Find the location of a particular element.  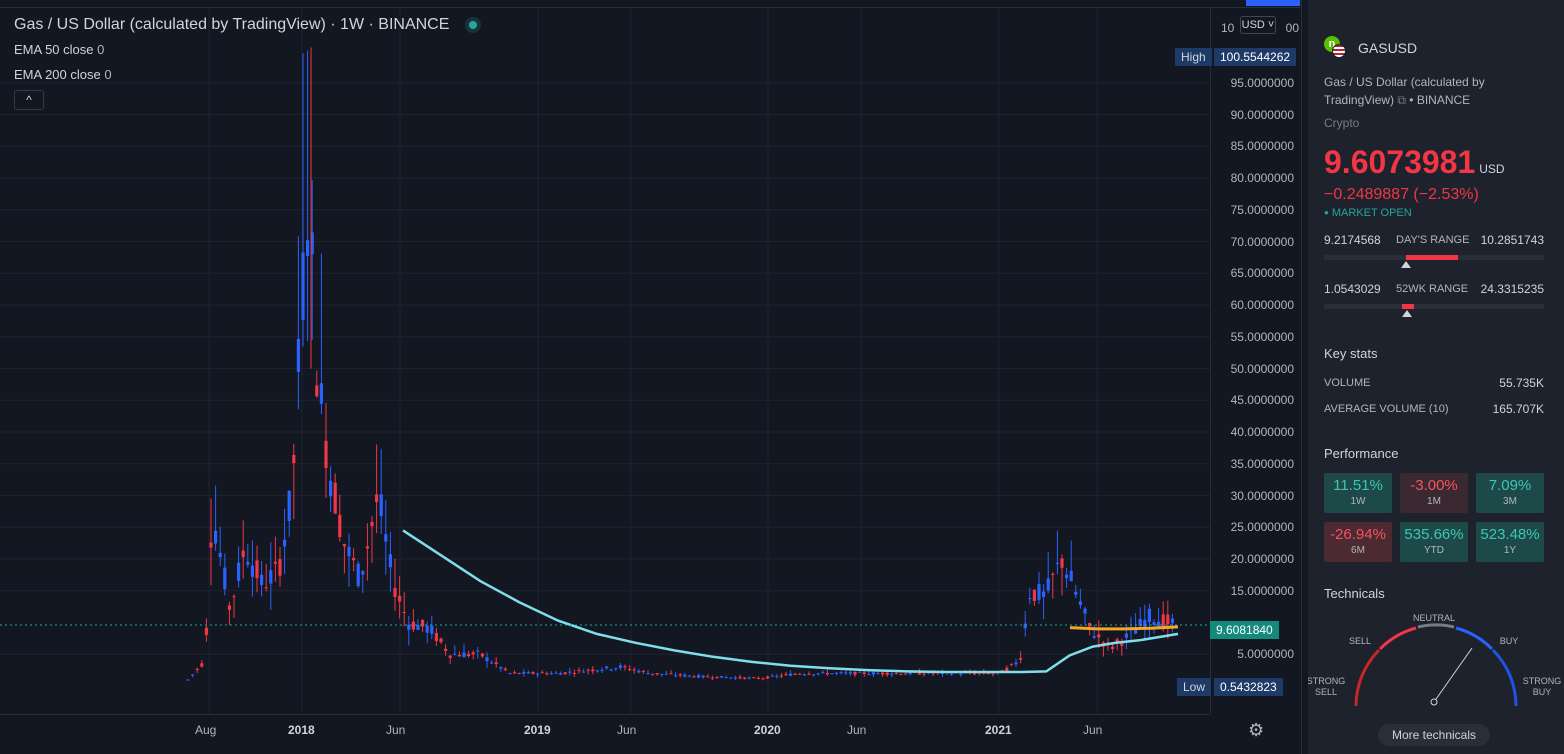

volume-row: VOLUME 55.735K is located at coordinates (1434, 383).